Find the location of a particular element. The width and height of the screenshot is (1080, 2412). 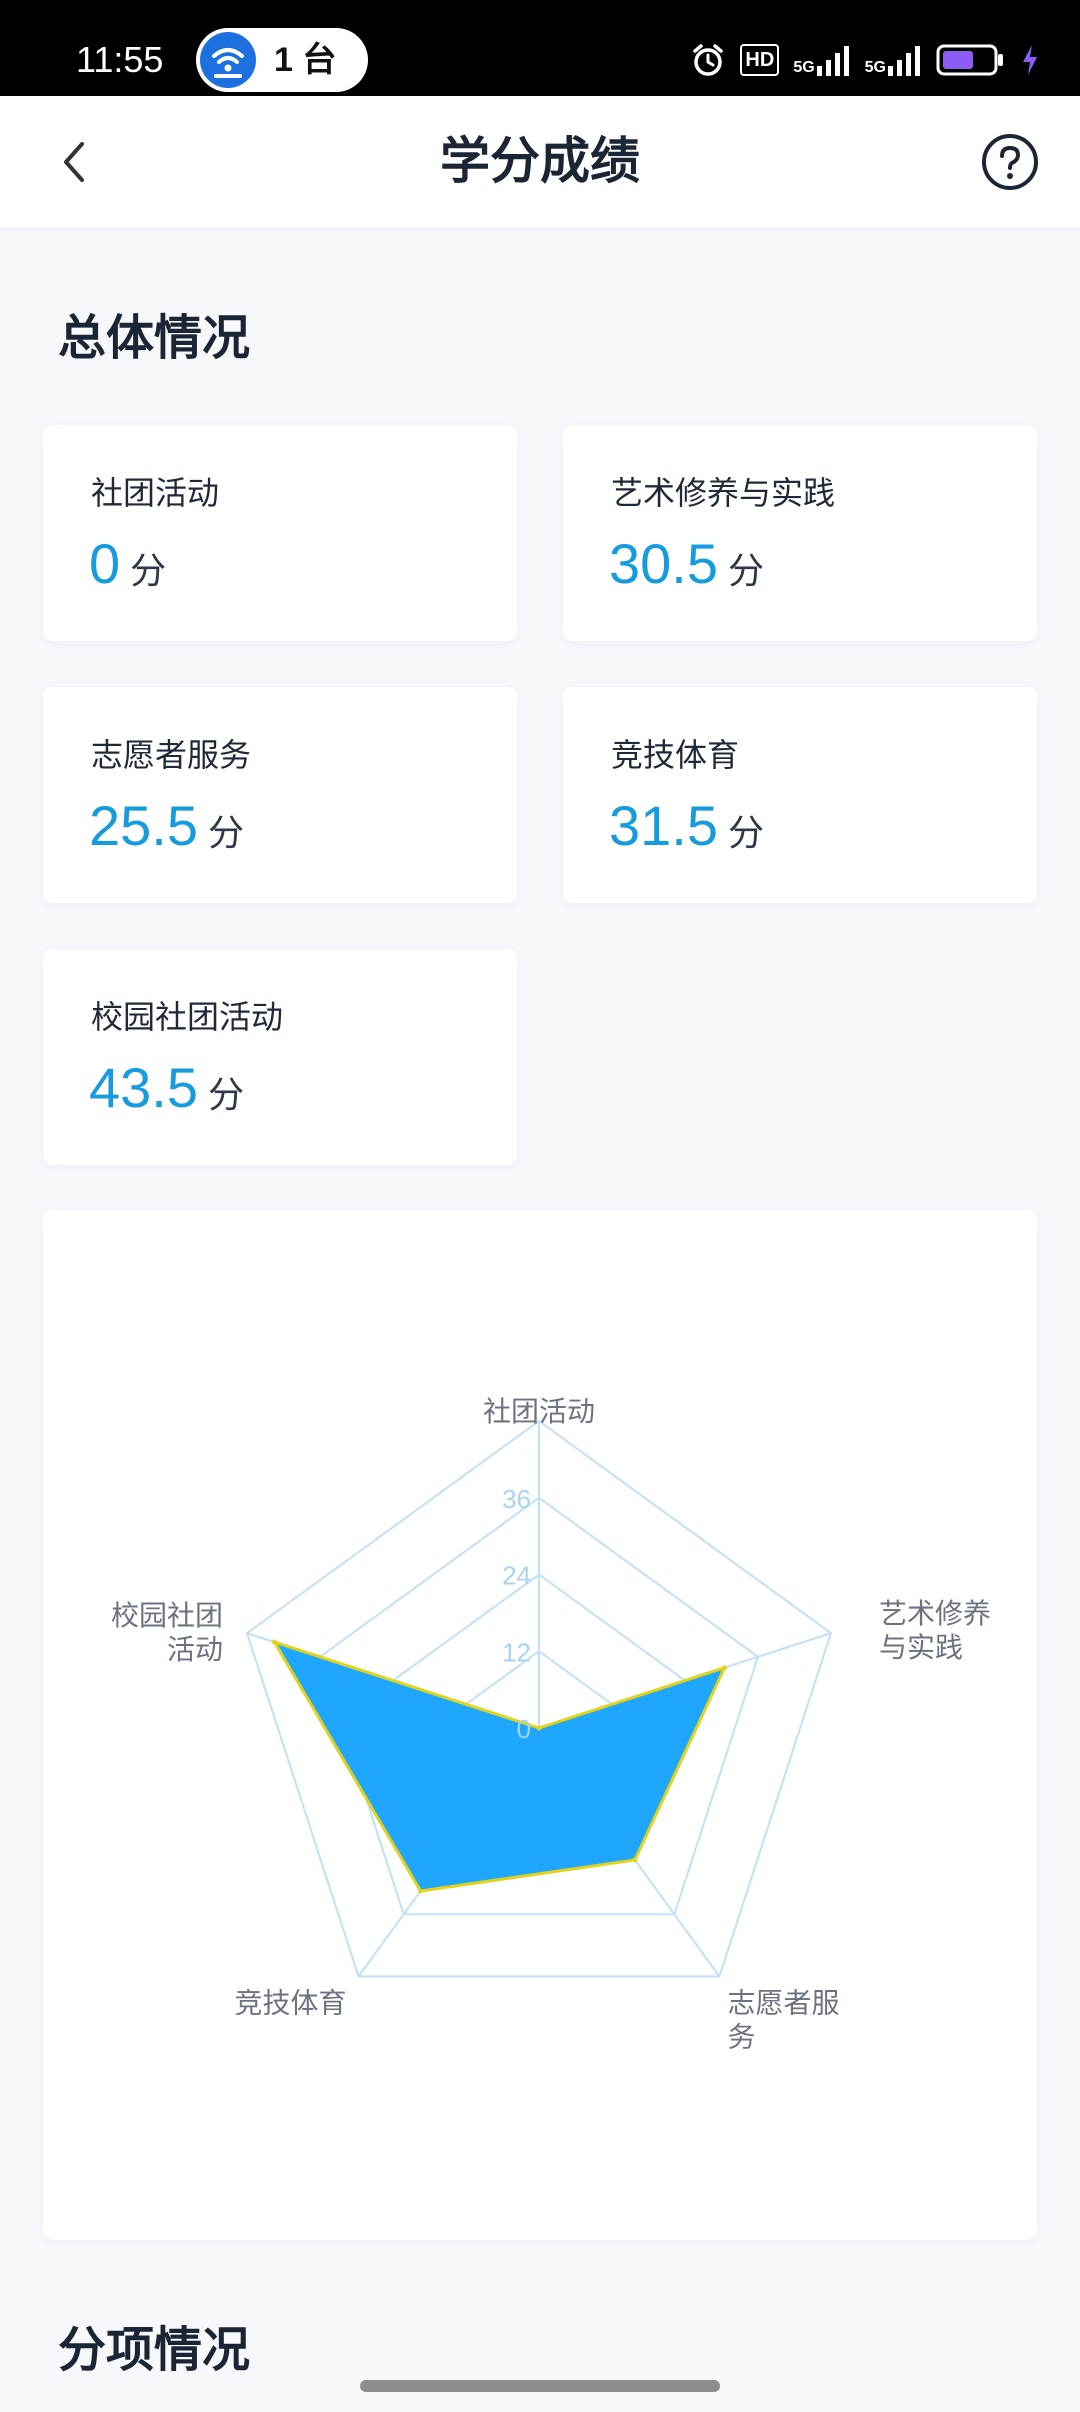

radar-indicator-label: 艺术修养与实践 is located at coordinates (935, 1630).